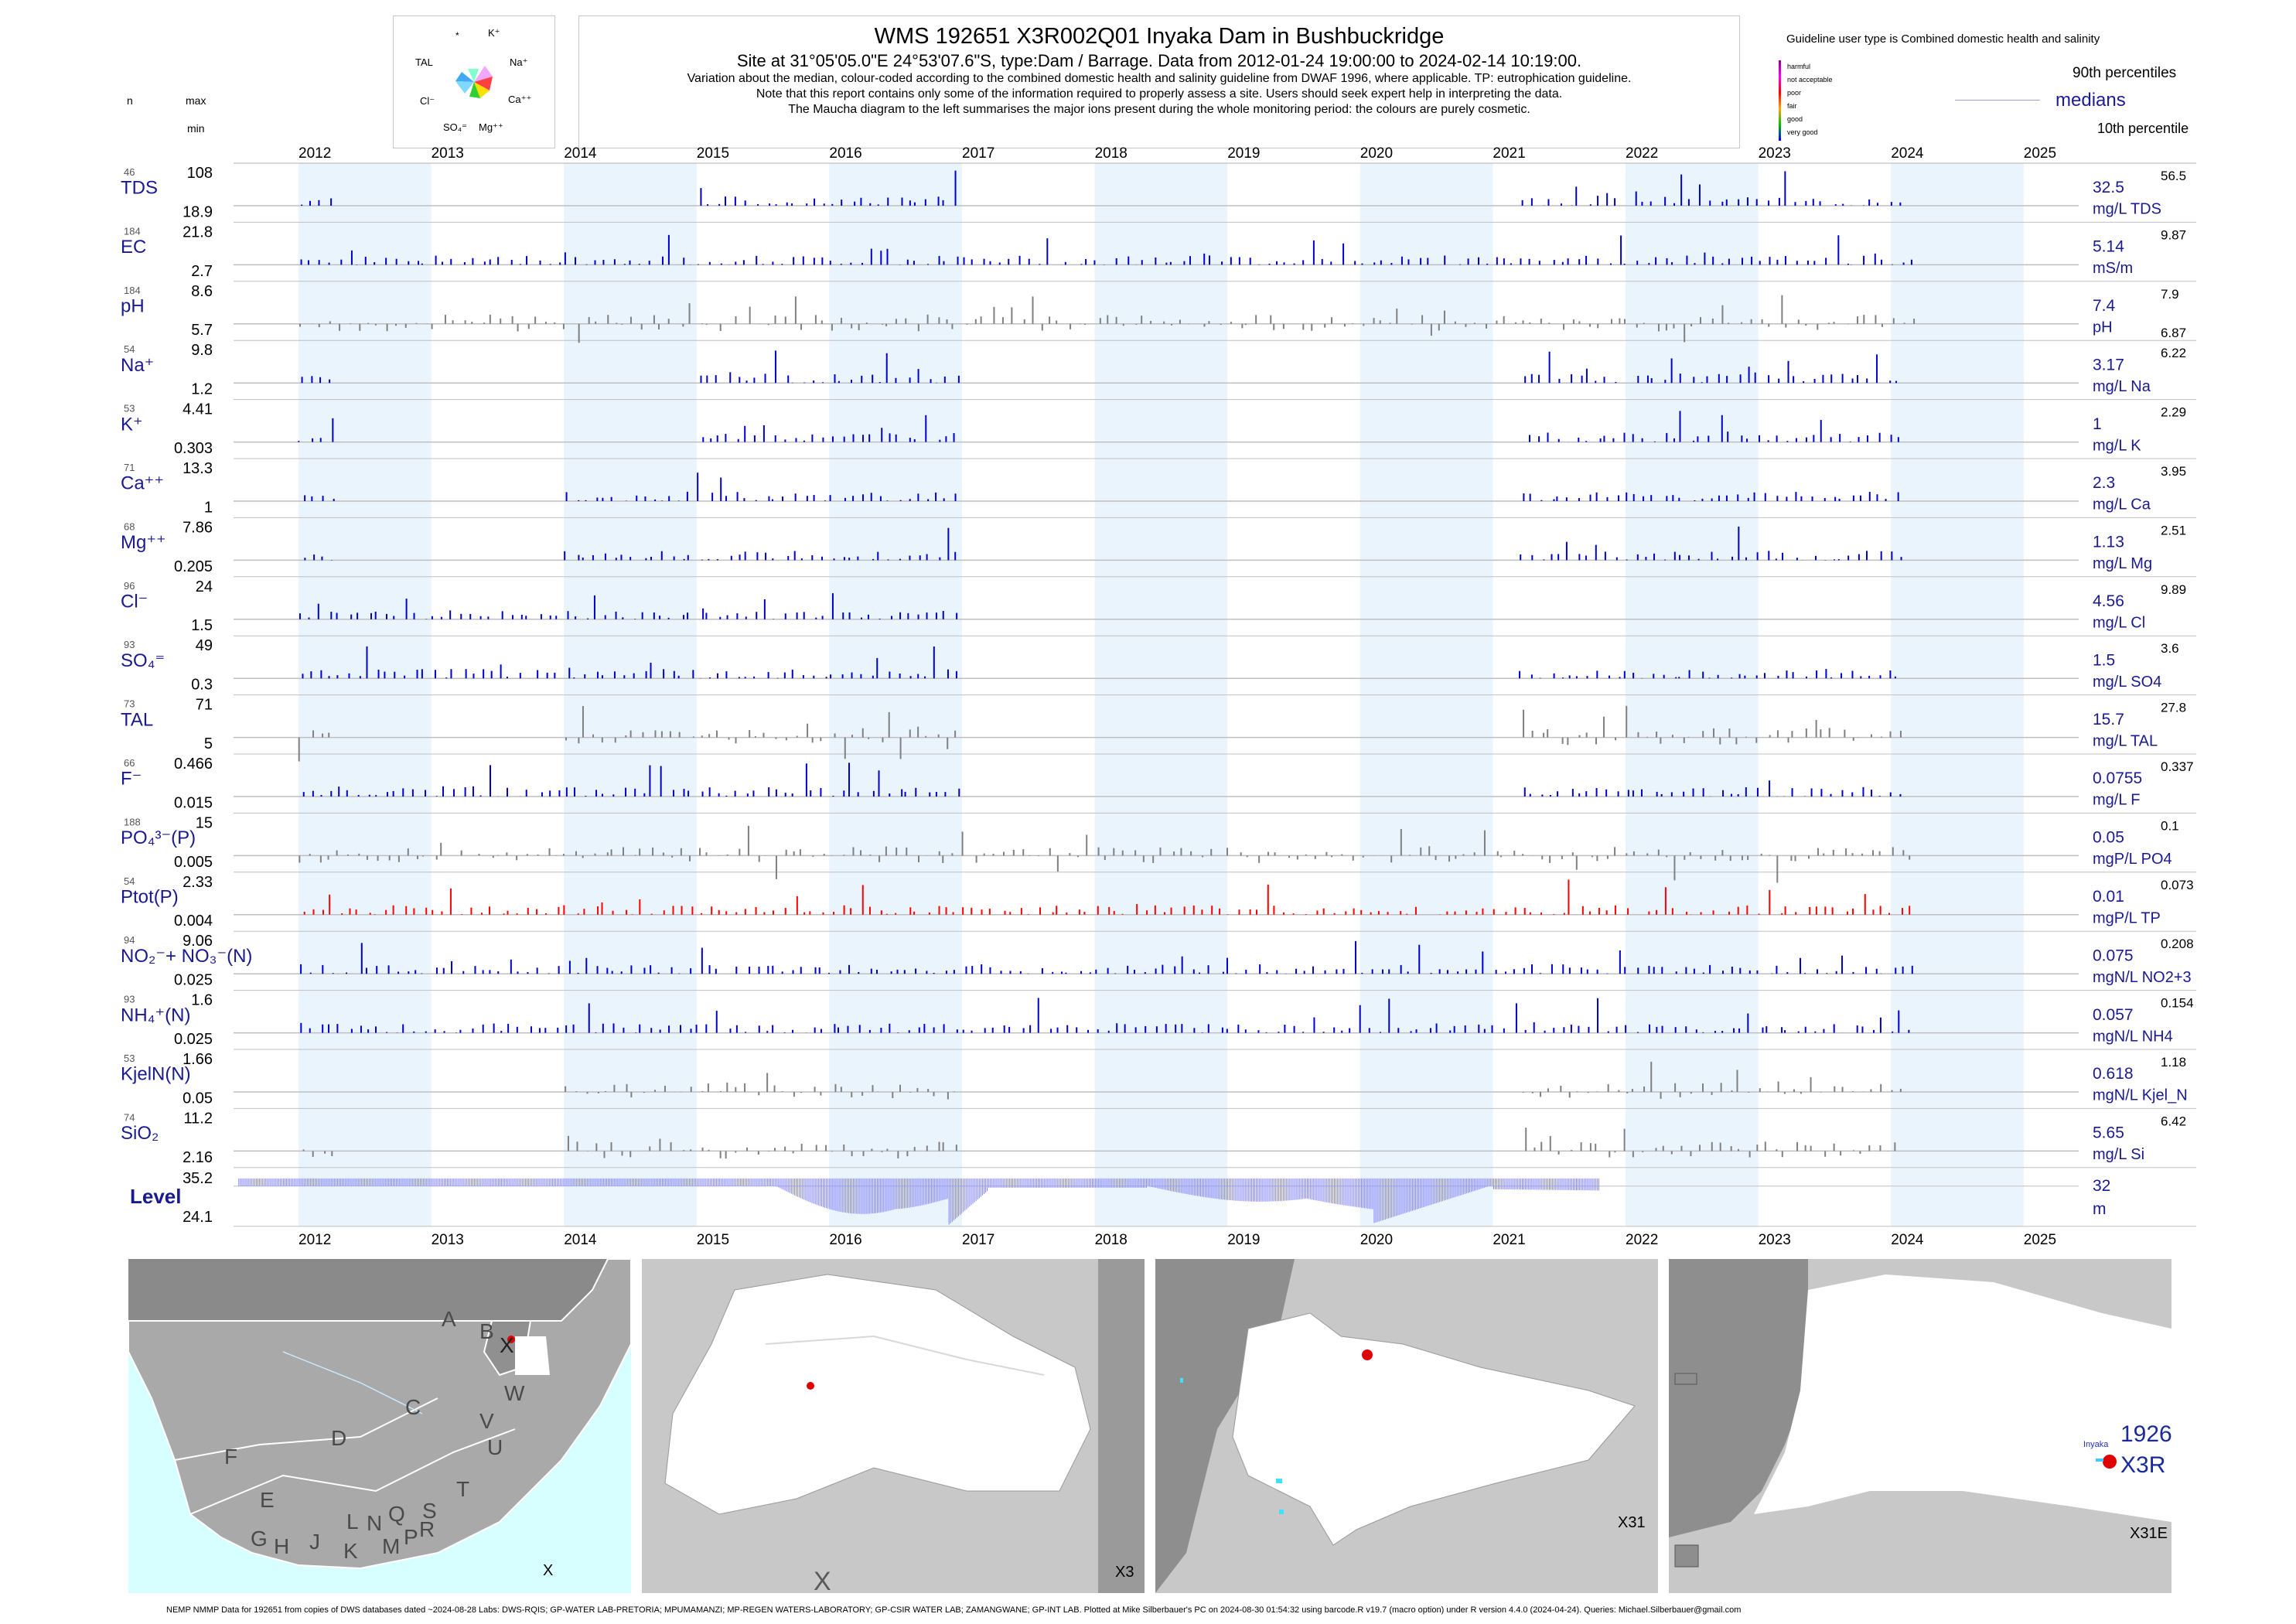 This screenshot has width=2296, height=1624. What do you see at coordinates (2117, 445) in the screenshot?
I see `row-unit-4: mg/L K` at bounding box center [2117, 445].